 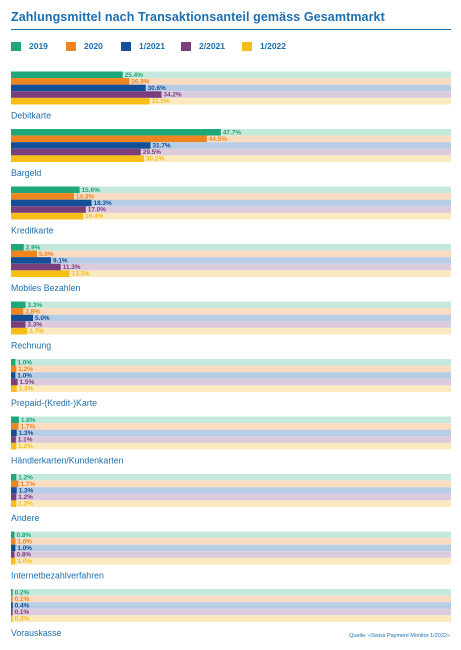 I want to click on band-mobiles-bezahlen-2019, so click(x=231, y=247).